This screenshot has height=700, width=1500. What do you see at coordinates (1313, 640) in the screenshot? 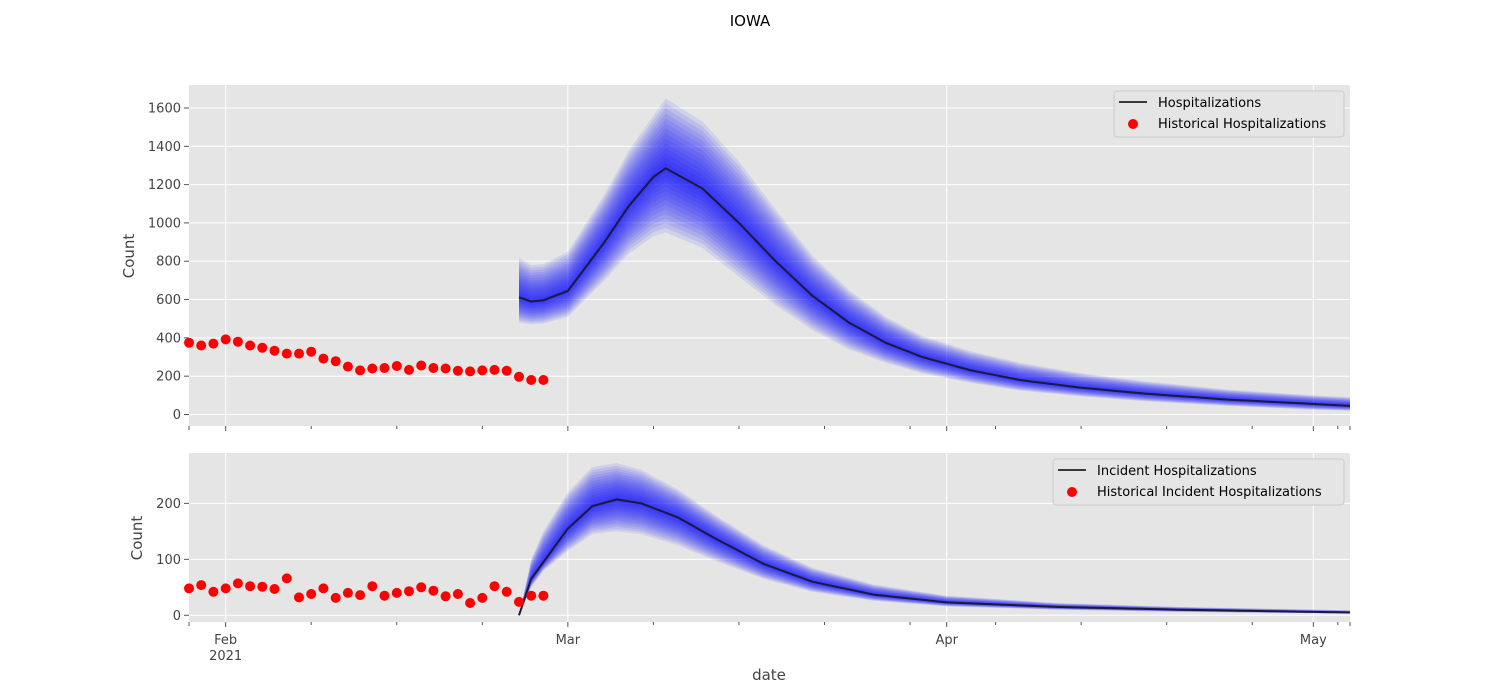
I see `xtick-label: May` at bounding box center [1313, 640].